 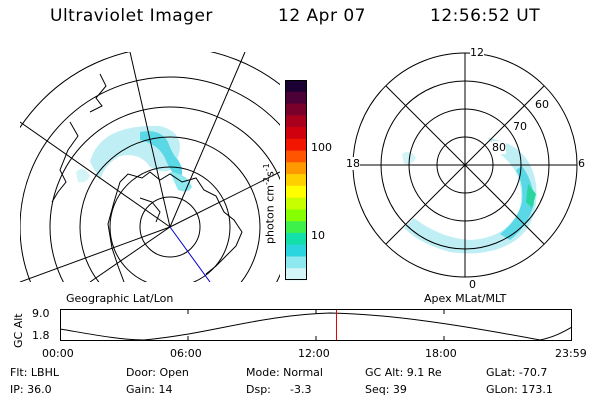 What do you see at coordinates (269, 203) in the screenshot?
I see `colorbar-units: photon cm-2s-1` at bounding box center [269, 203].